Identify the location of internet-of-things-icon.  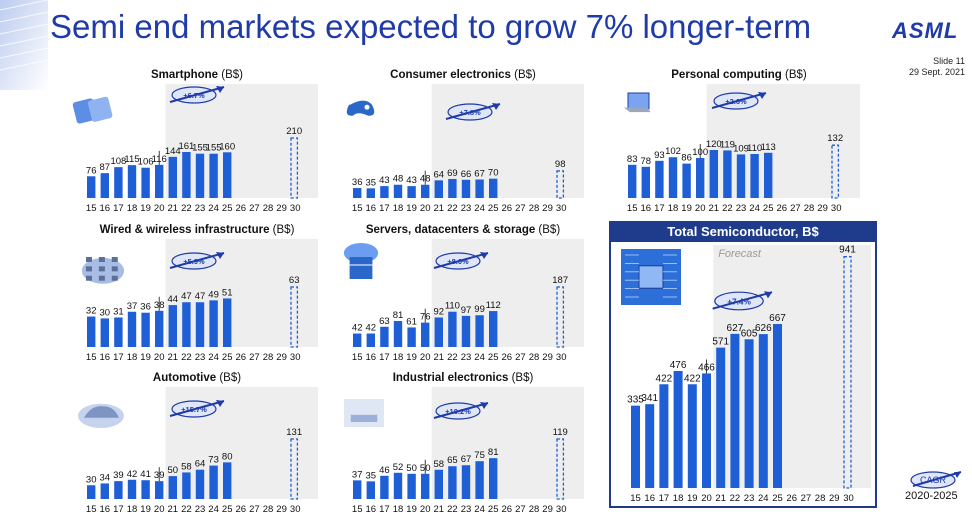
(364, 413).